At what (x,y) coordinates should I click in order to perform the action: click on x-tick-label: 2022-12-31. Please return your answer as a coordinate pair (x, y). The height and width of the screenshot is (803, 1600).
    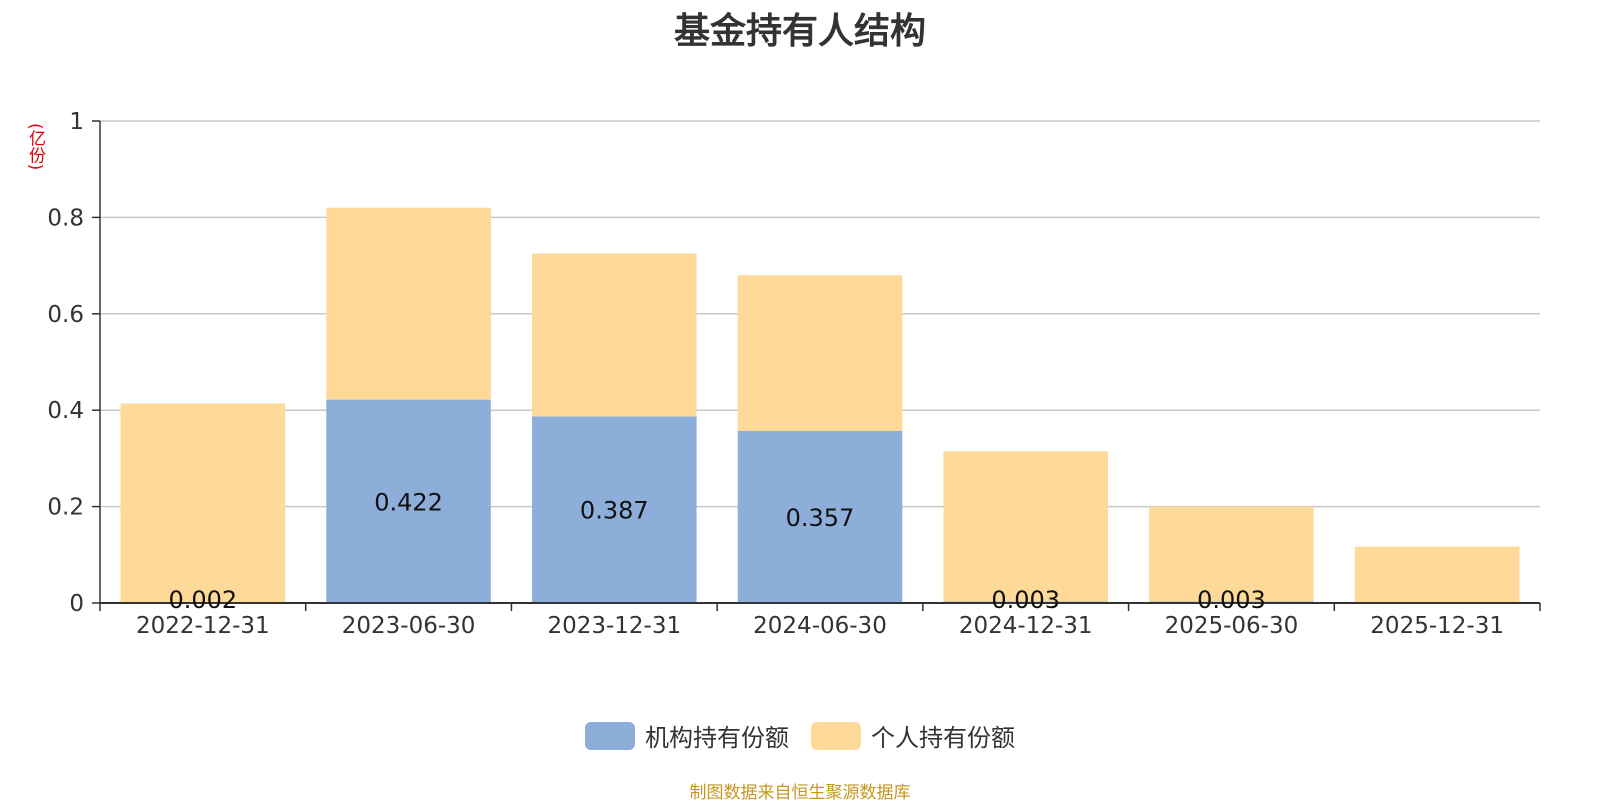
    Looking at the image, I should click on (203, 626).